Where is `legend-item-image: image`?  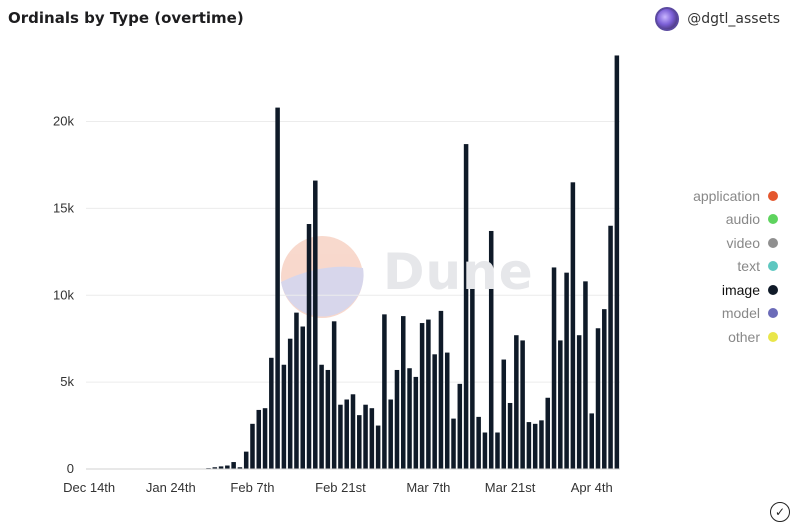 legend-item-image: image is located at coordinates (719, 290).